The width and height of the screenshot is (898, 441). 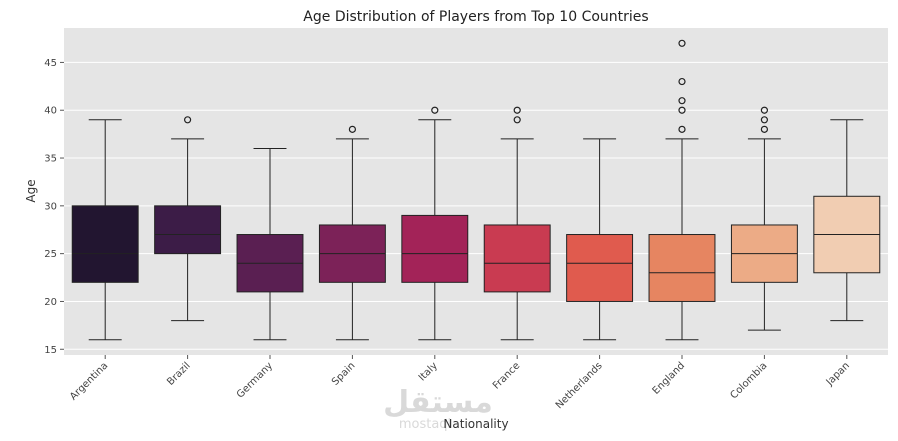 I want to click on x-tick-label: Italy, so click(x=428, y=371).